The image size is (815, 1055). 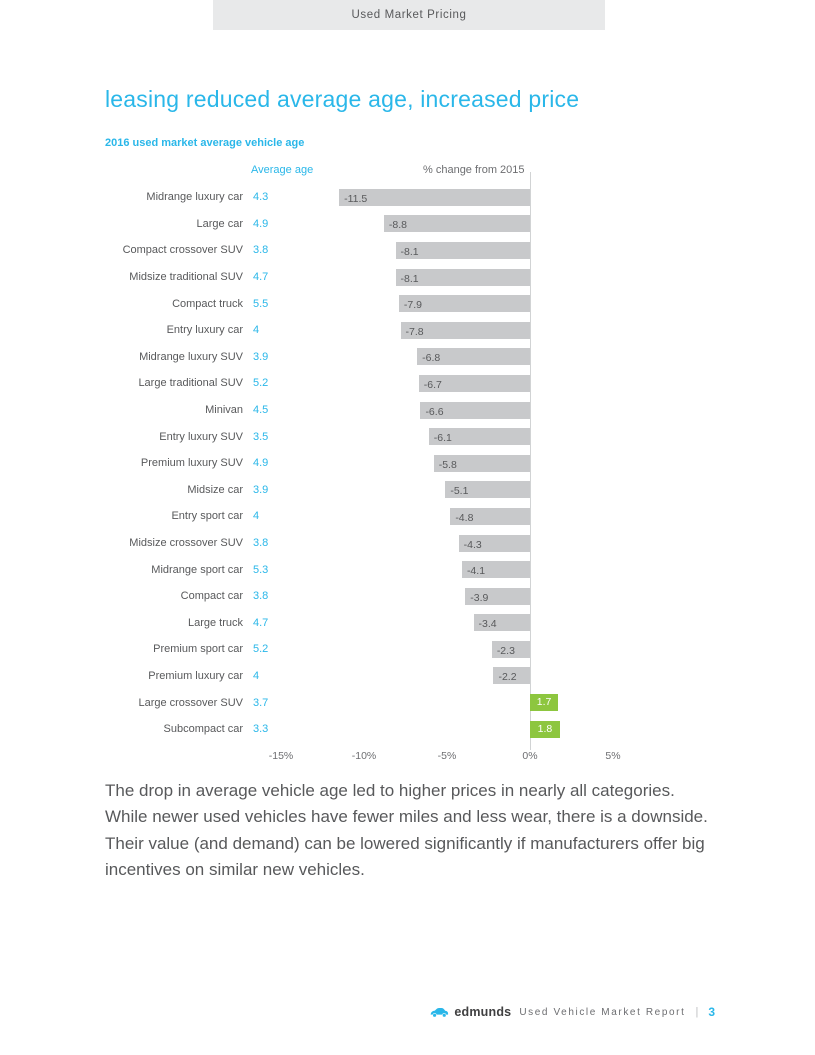 I want to click on category-label: Entry luxury SUV, so click(x=201, y=436).